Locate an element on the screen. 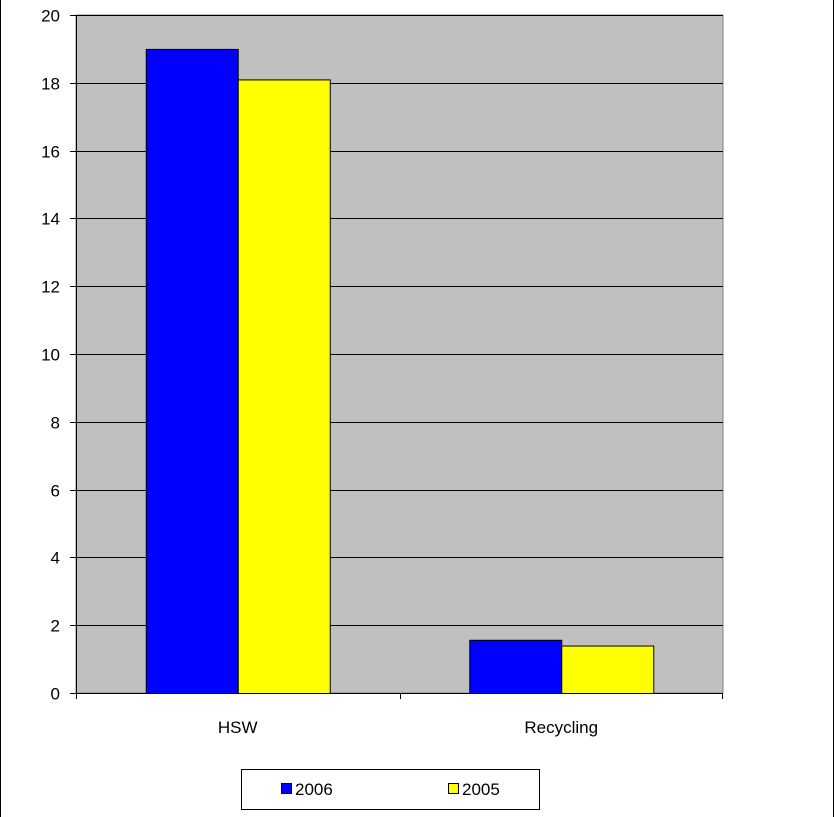  legend-swatch-2005 is located at coordinates (453, 788).